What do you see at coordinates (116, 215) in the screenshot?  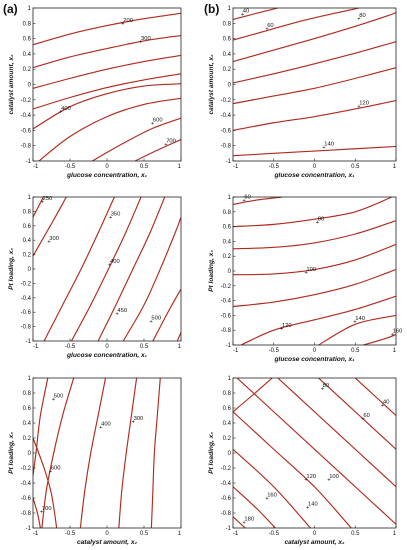 I see `contour-label: 350` at bounding box center [116, 215].